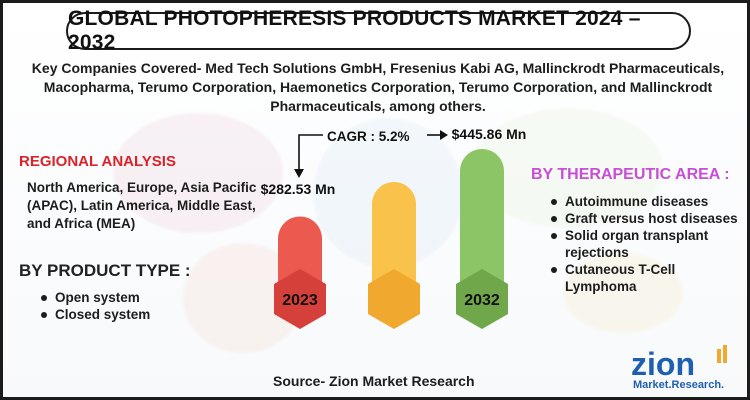 The width and height of the screenshot is (750, 400). I want to click on chart-category-label: 2023, so click(300, 300).